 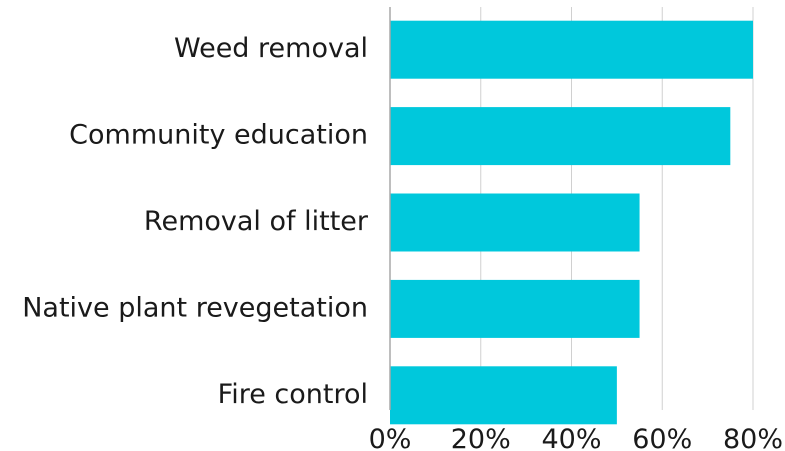 I want to click on x-tick-label: 0%, so click(x=390, y=437).